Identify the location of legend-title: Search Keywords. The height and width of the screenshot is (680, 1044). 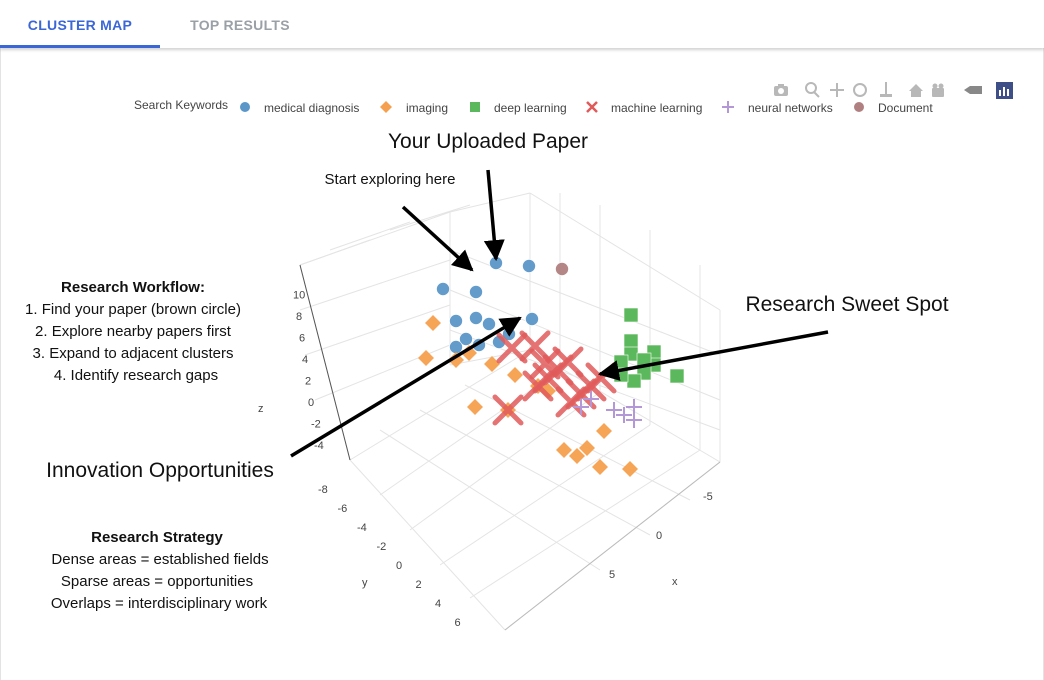
(181, 105).